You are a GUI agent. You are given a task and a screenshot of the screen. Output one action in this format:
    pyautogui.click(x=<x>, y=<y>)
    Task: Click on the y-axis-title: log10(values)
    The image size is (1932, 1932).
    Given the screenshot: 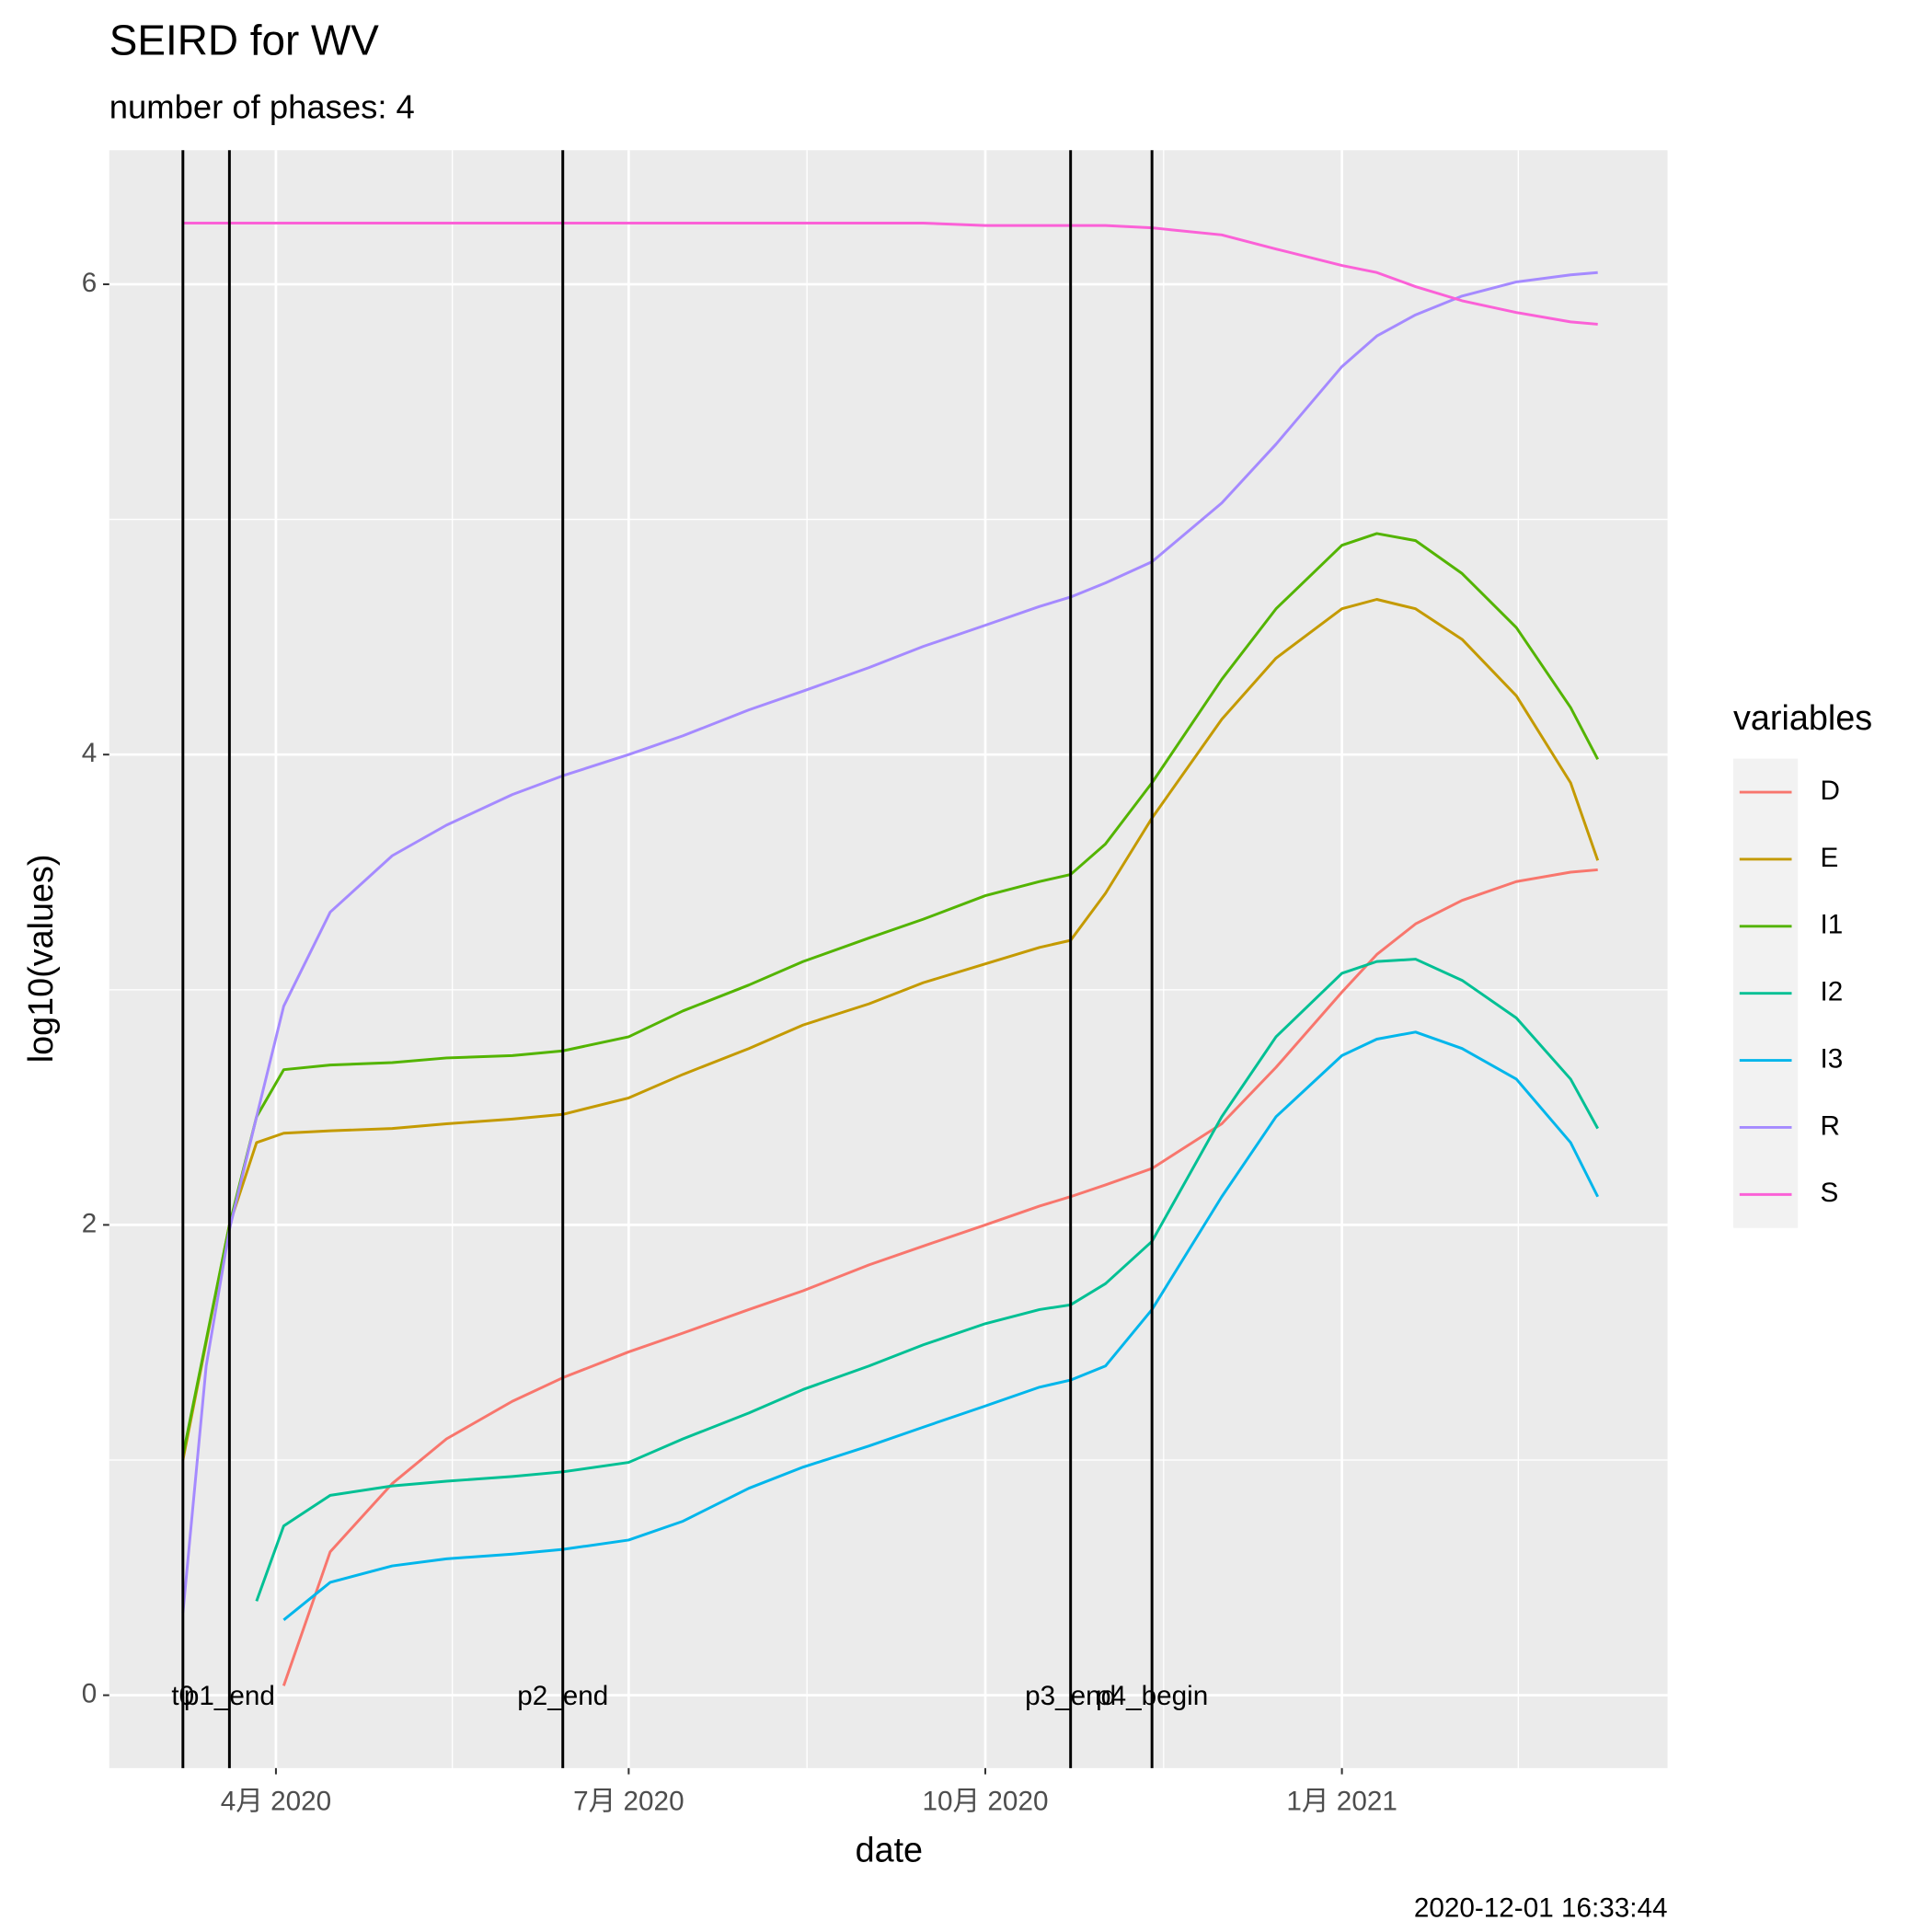 What is the action you would take?
    pyautogui.click(x=41, y=959)
    